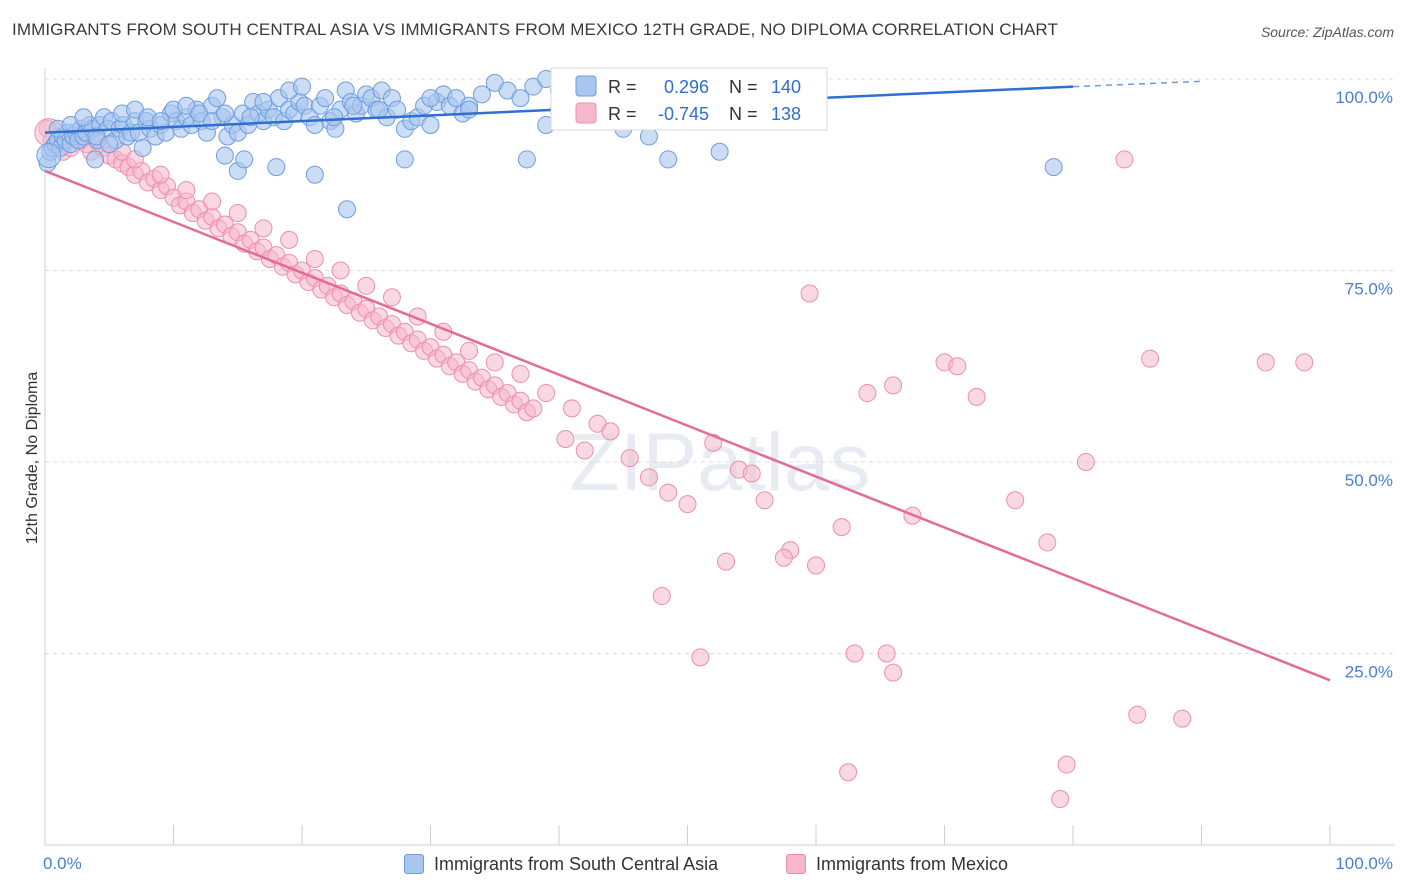 The height and width of the screenshot is (892, 1406). I want to click on legend: R = 0.296 N = 140 R = -0.745 N = 138, so click(689, 99).